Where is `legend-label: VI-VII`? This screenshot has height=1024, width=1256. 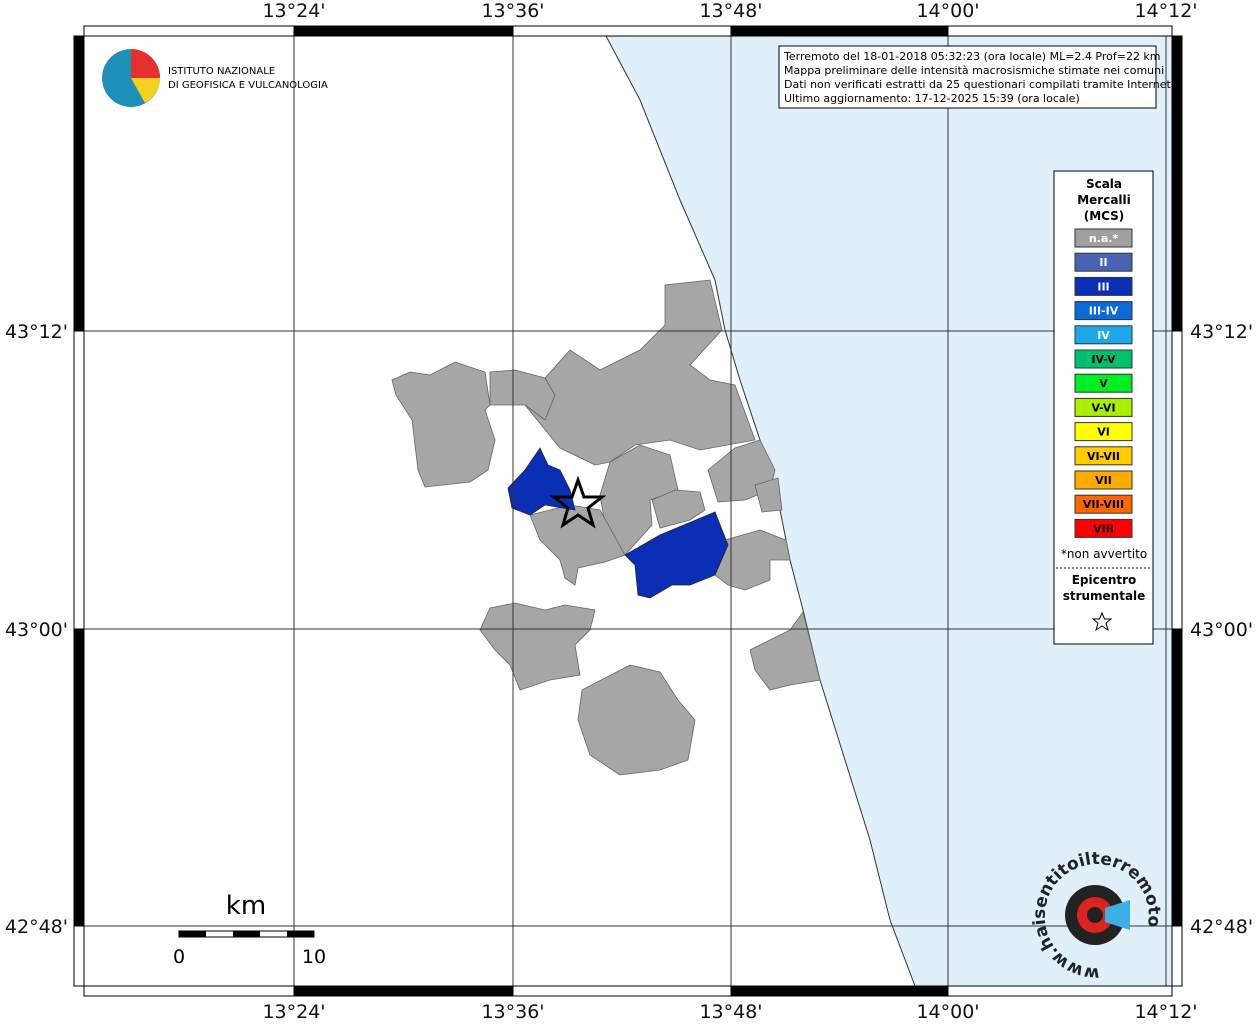
legend-label: VI-VII is located at coordinates (1103, 456).